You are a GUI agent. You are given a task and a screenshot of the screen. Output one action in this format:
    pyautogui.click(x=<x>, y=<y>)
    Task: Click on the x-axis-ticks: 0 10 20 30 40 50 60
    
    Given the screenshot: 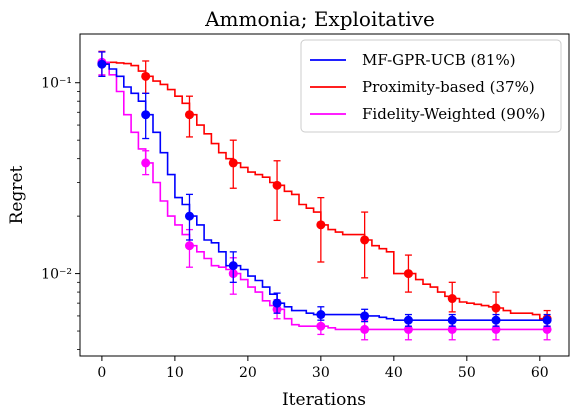 What is the action you would take?
    pyautogui.click(x=323, y=368)
    